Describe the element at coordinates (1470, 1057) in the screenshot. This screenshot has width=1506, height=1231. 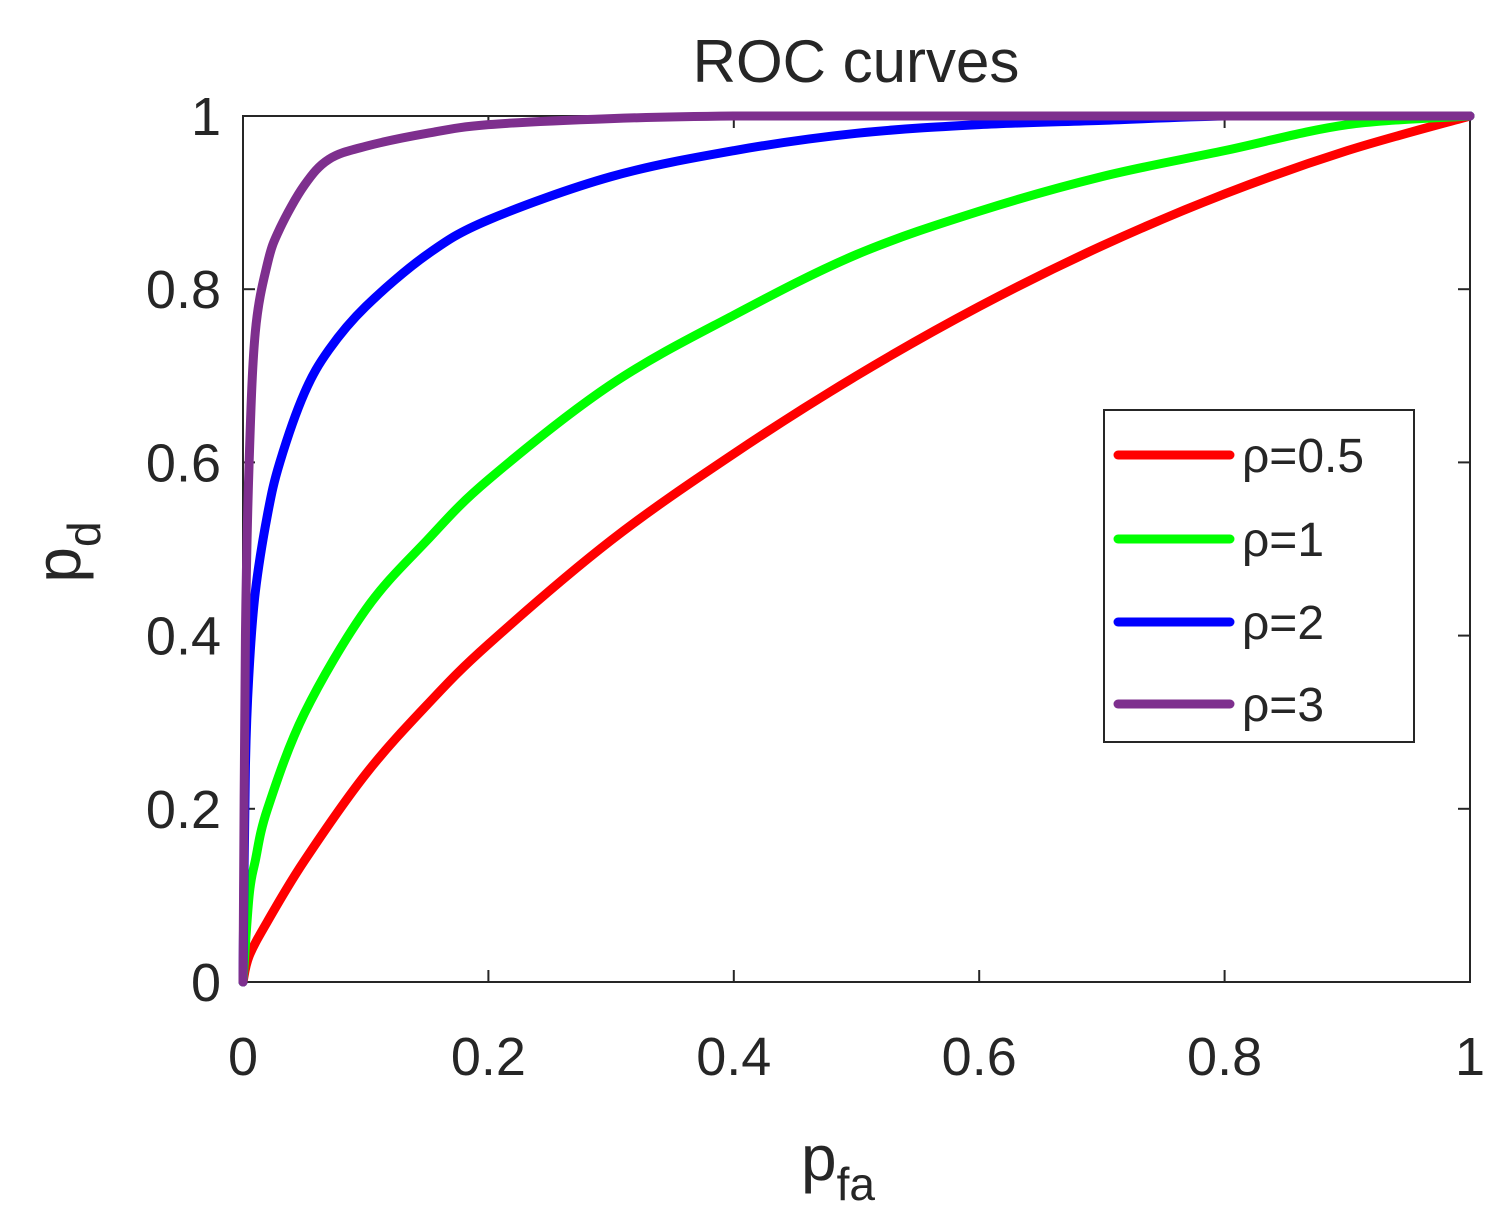
I see `x-tick-label: 1` at that location.